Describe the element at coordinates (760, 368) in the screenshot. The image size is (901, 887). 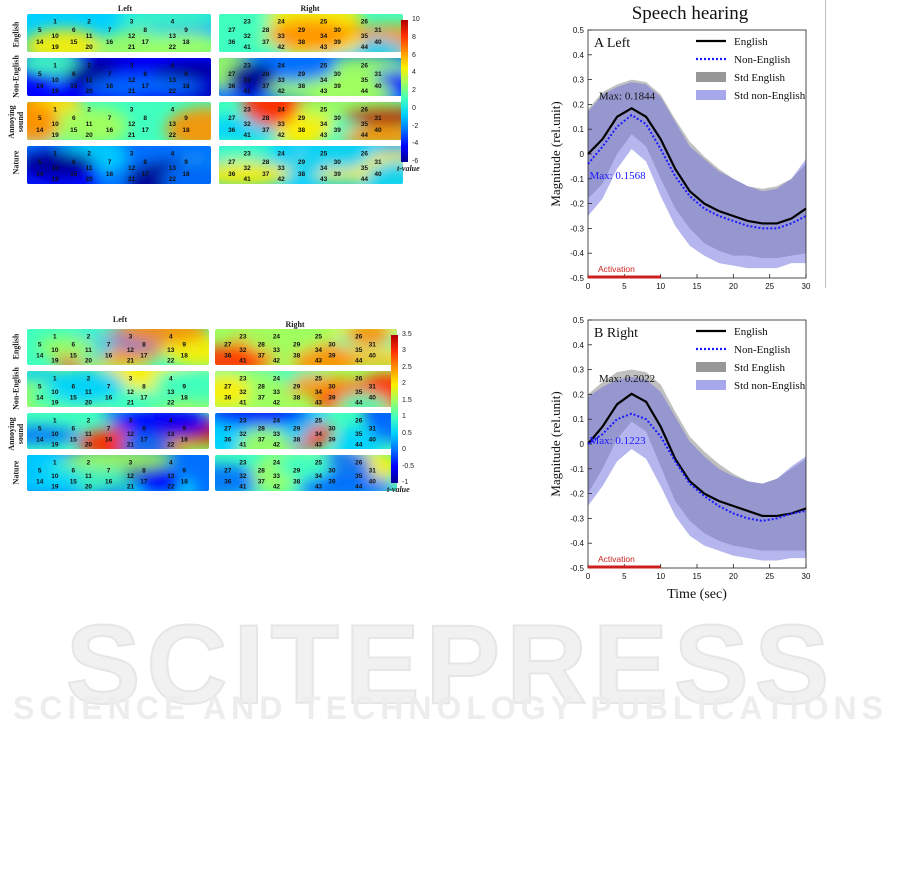
I see `legend-label: Std English` at that location.